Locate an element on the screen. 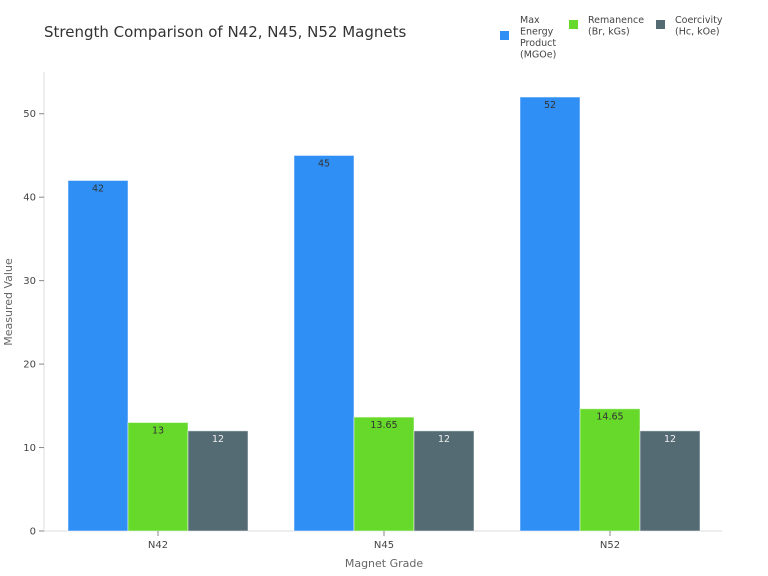 This screenshot has width=768, height=576. x-tick-label: N45 is located at coordinates (384, 545).